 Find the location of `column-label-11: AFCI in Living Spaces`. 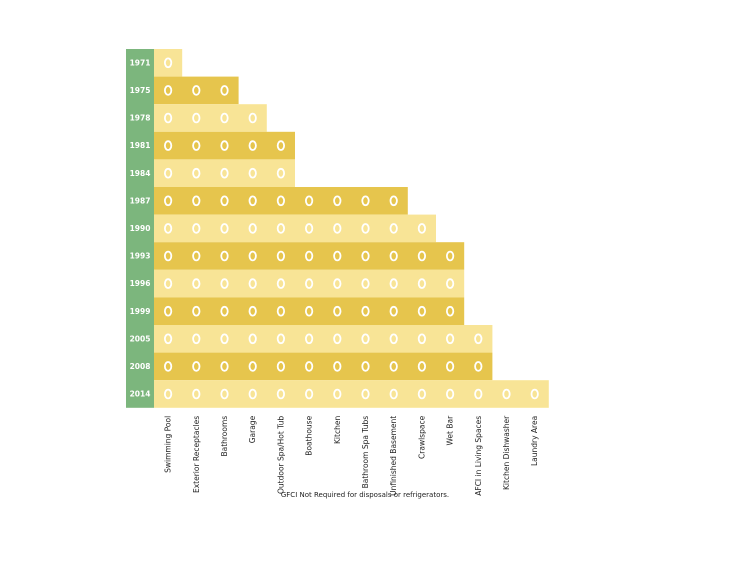

column-label-11: AFCI in Living Spaces is located at coordinates (478, 456).